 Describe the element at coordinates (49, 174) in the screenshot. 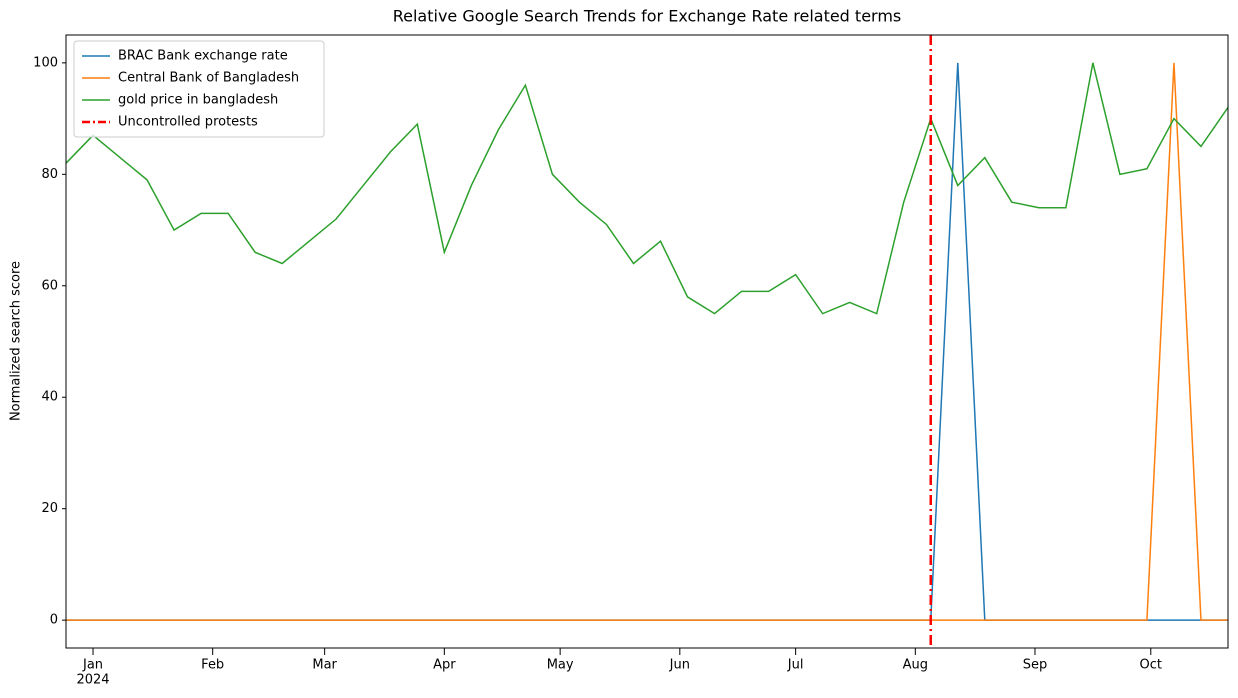

I see `y-tick-label: 80` at that location.